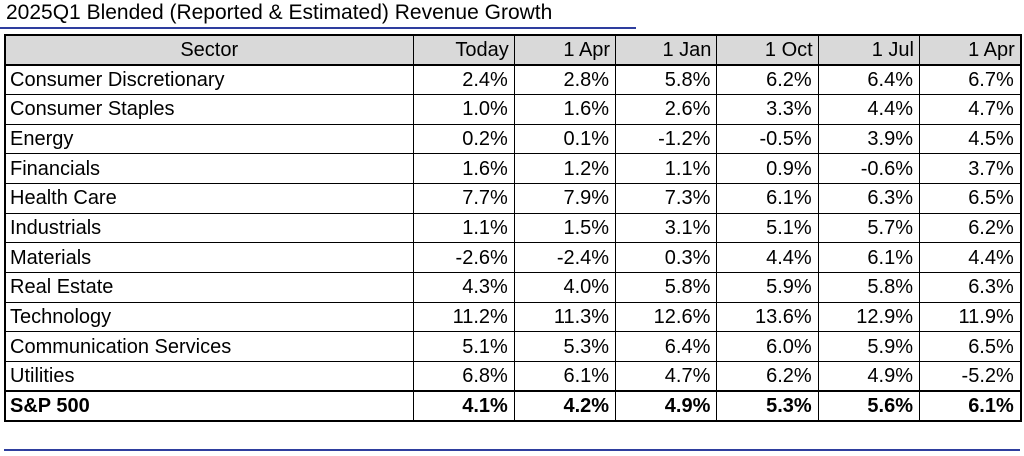  I want to click on sector-name: Health Care, so click(209, 198).